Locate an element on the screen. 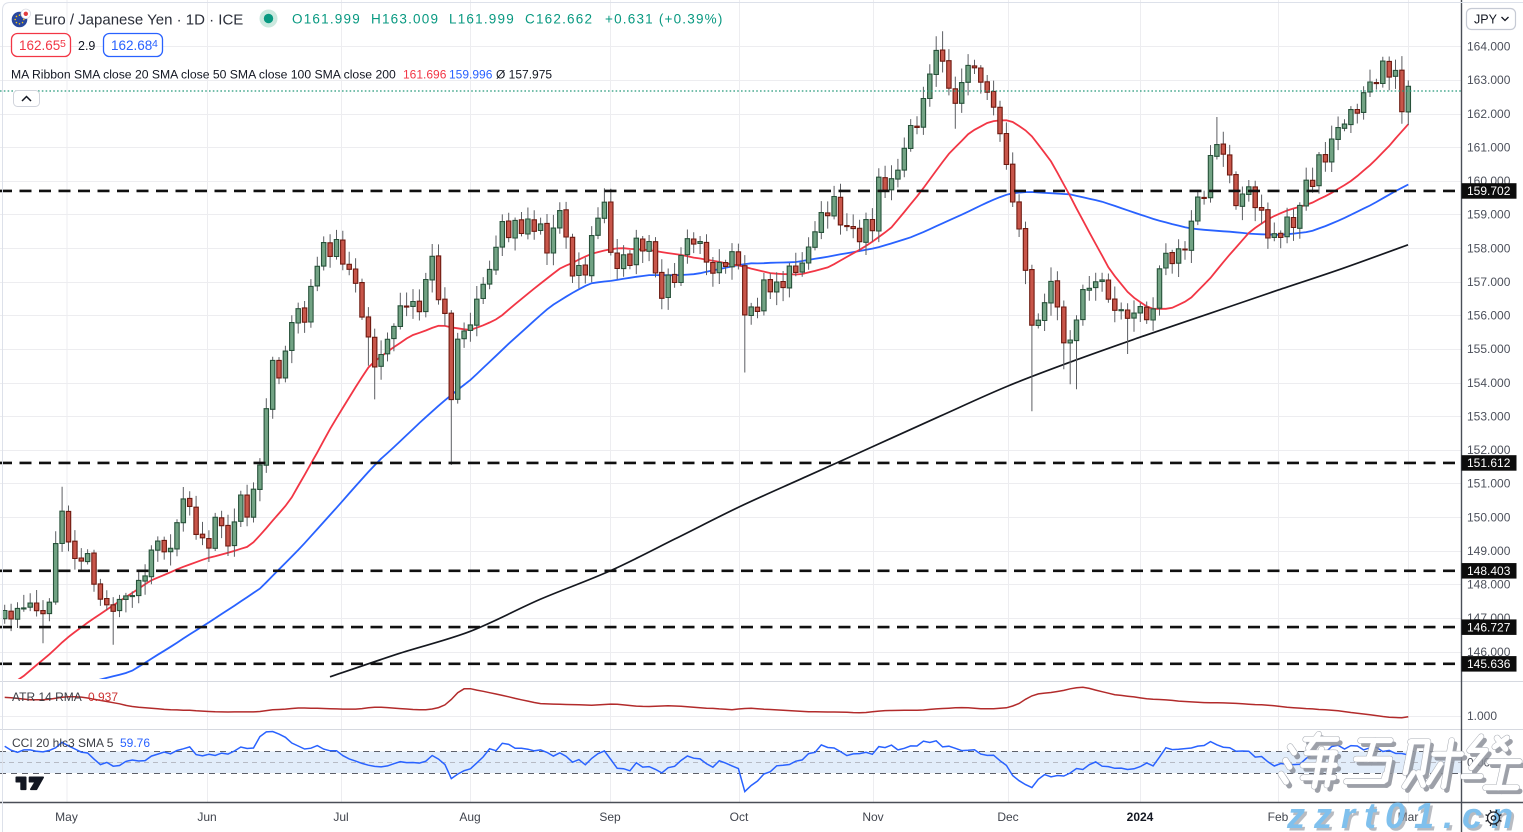 This screenshot has width=1523, height=832. svg-text: L161.999 is located at coordinates (482, 19).